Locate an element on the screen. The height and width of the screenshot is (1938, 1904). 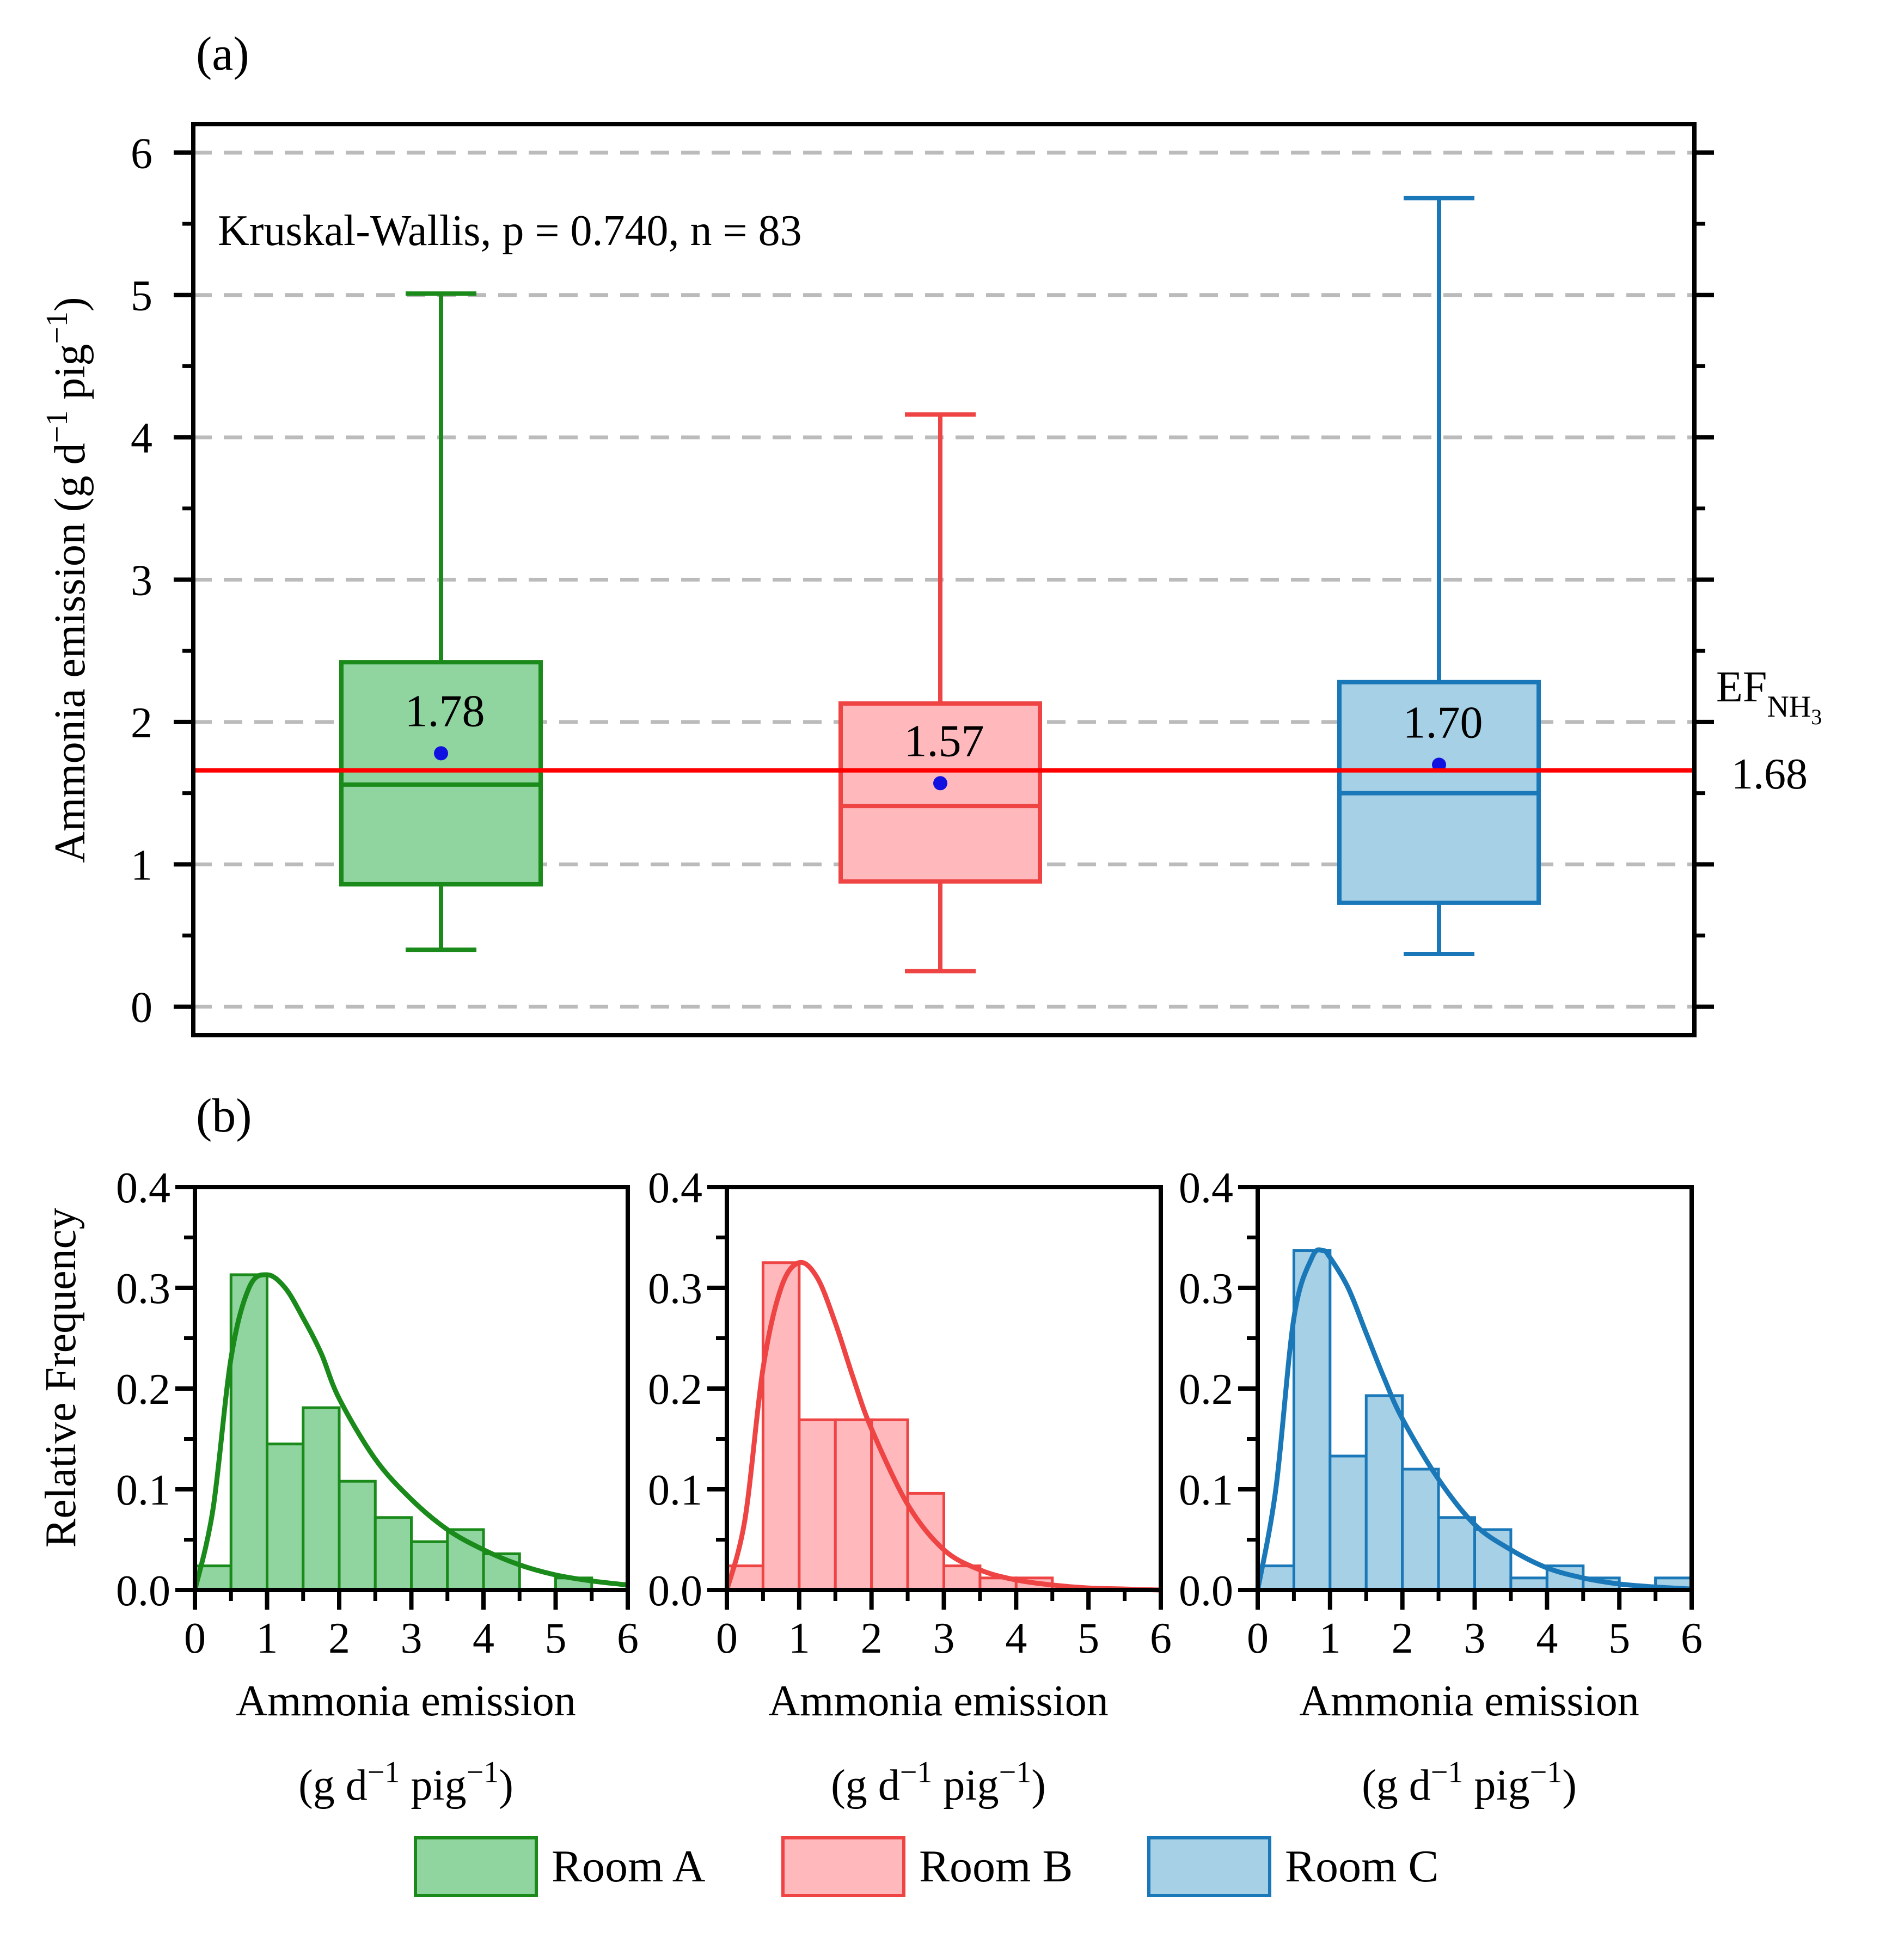
mean-dot-room-a is located at coordinates (441, 753).